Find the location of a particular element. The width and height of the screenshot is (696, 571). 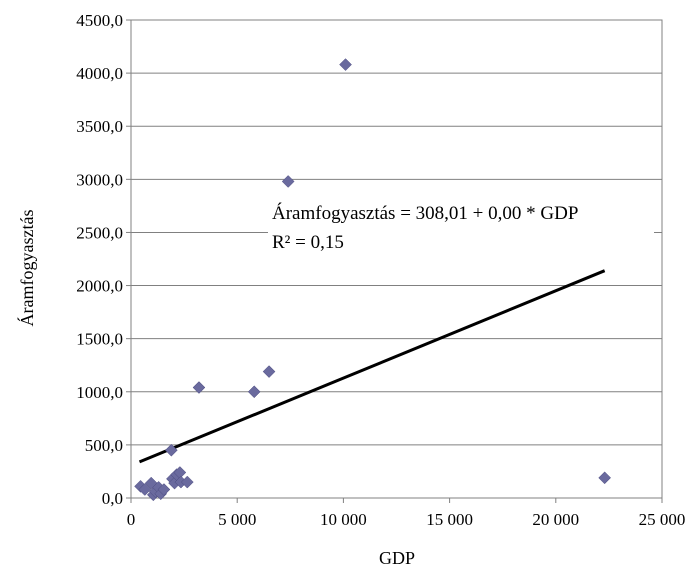

annotation-background is located at coordinates (461, 230).